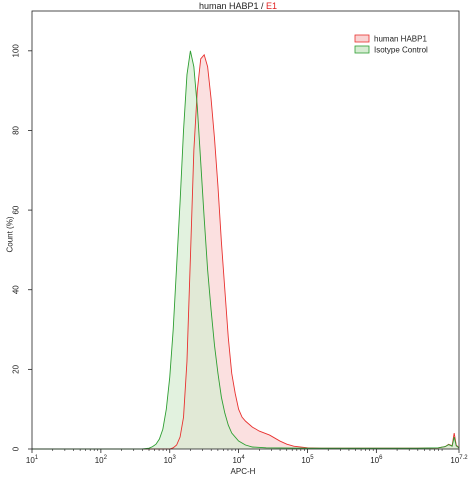  I want to click on x-tick-label: 10⁴, so click(238, 460).